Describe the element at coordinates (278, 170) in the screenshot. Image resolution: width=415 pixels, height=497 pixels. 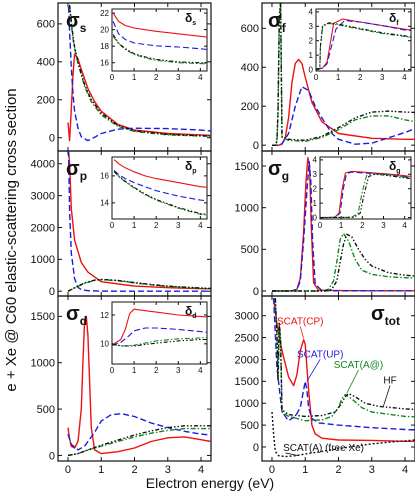
I see `panel-g-title: σg` at that location.